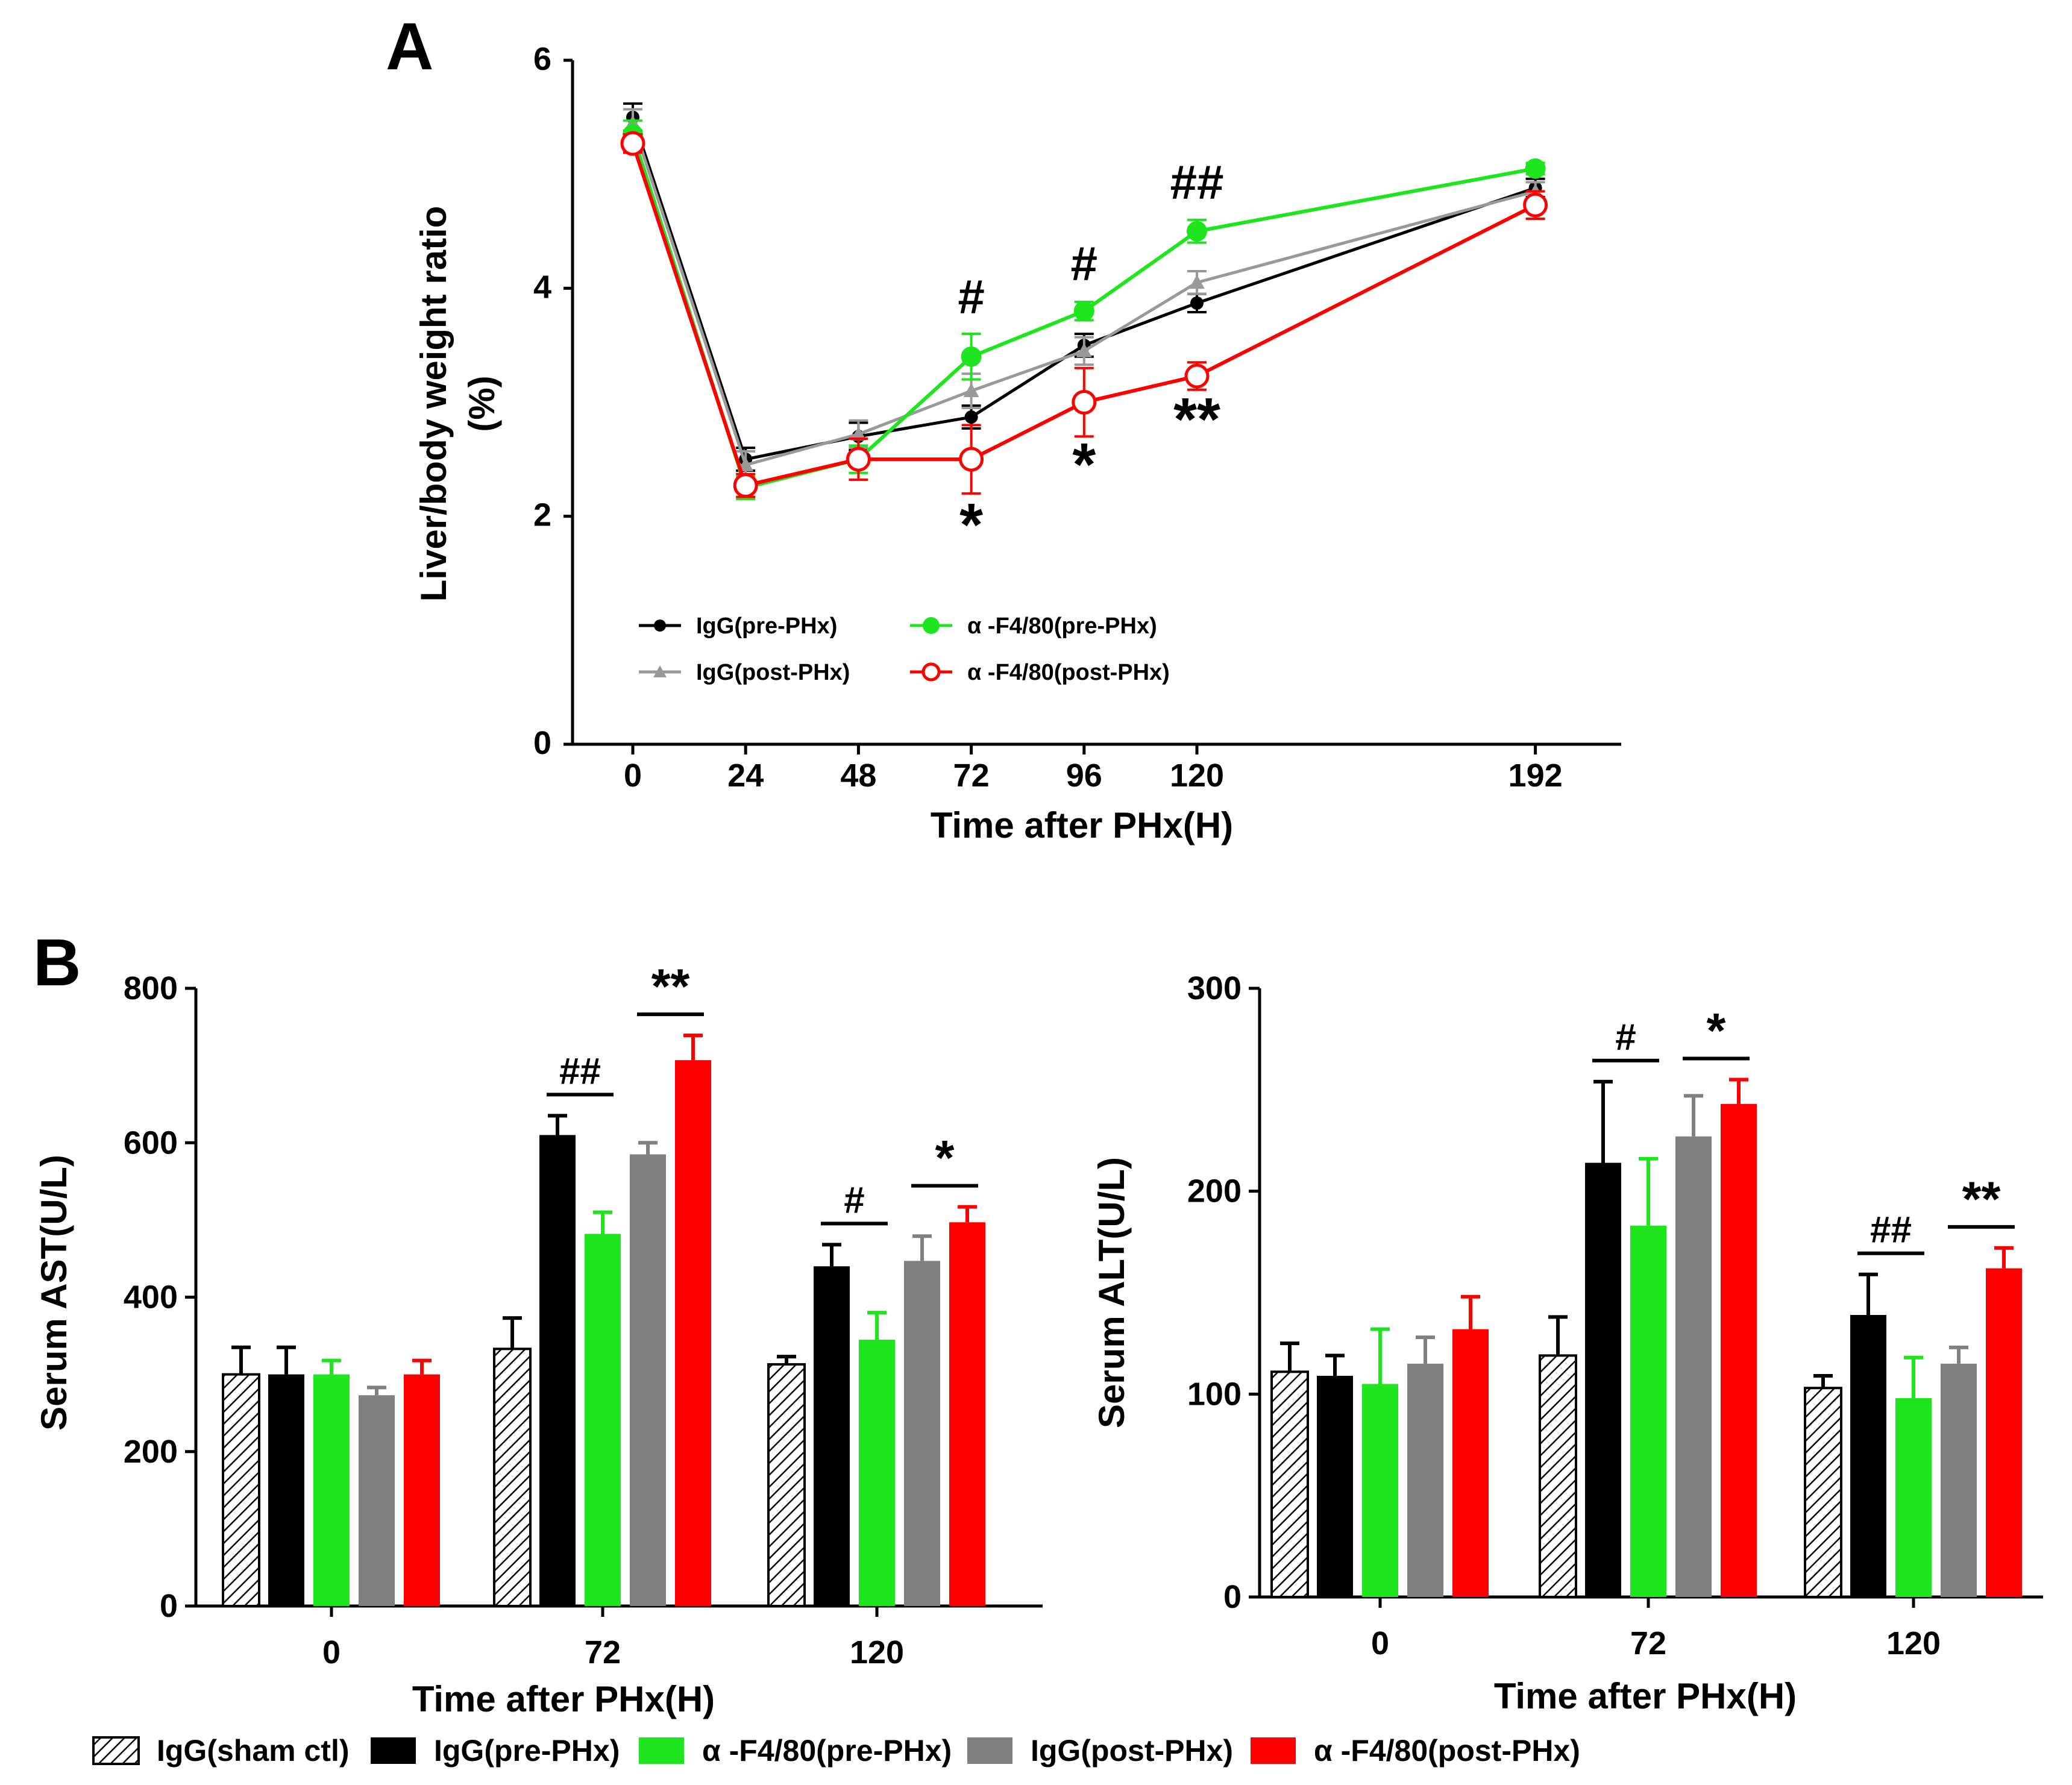  What do you see at coordinates (54, 1293) in the screenshot?
I see `y-axis-title-ast: Serum AST(U/L)` at bounding box center [54, 1293].